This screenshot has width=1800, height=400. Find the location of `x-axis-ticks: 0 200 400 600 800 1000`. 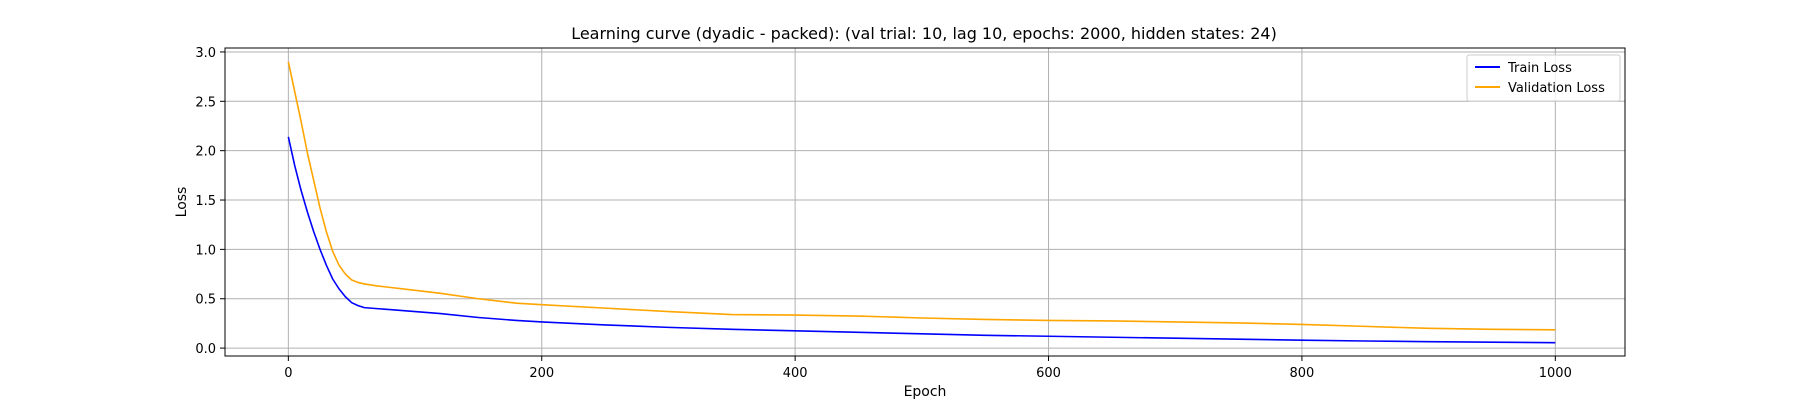

x-axis-ticks: 0 200 400 600 800 1000 is located at coordinates (928, 368).